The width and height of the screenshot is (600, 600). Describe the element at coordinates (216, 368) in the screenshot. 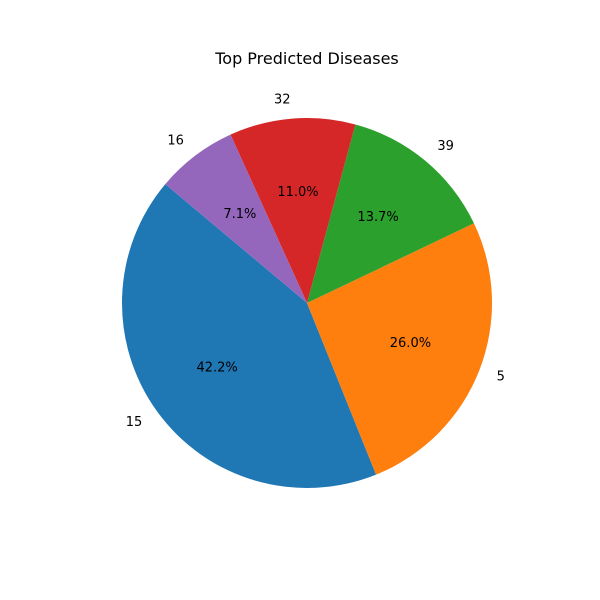

I see `slice-pct-label-15: 42.2%` at that location.